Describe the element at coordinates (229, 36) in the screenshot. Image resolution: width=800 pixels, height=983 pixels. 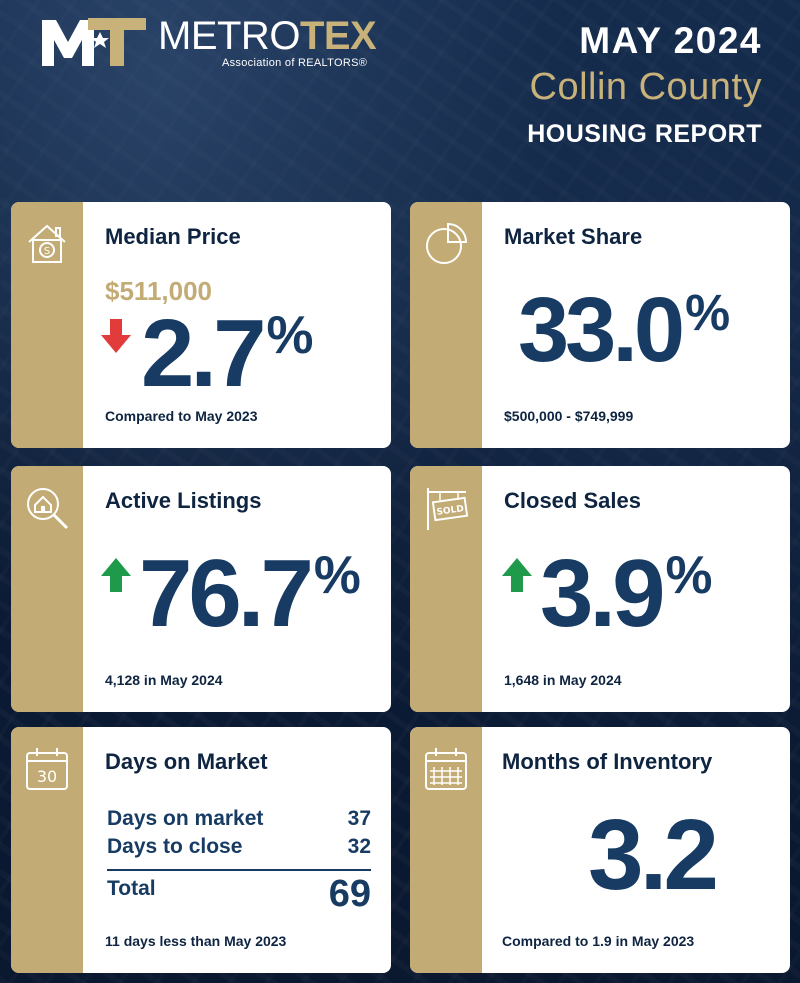
I see `logo-metro: METRO` at that location.